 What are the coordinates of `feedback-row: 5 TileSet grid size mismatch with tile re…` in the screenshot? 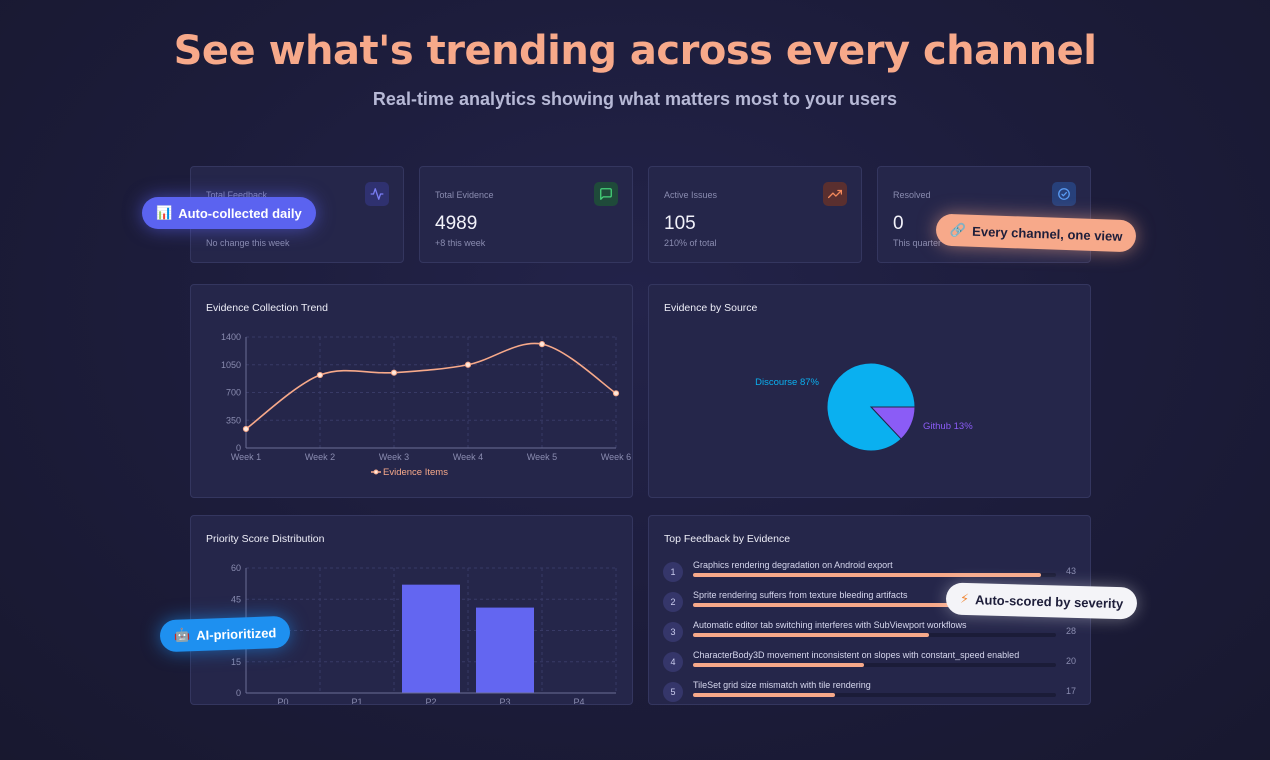 It's located at (869, 692).